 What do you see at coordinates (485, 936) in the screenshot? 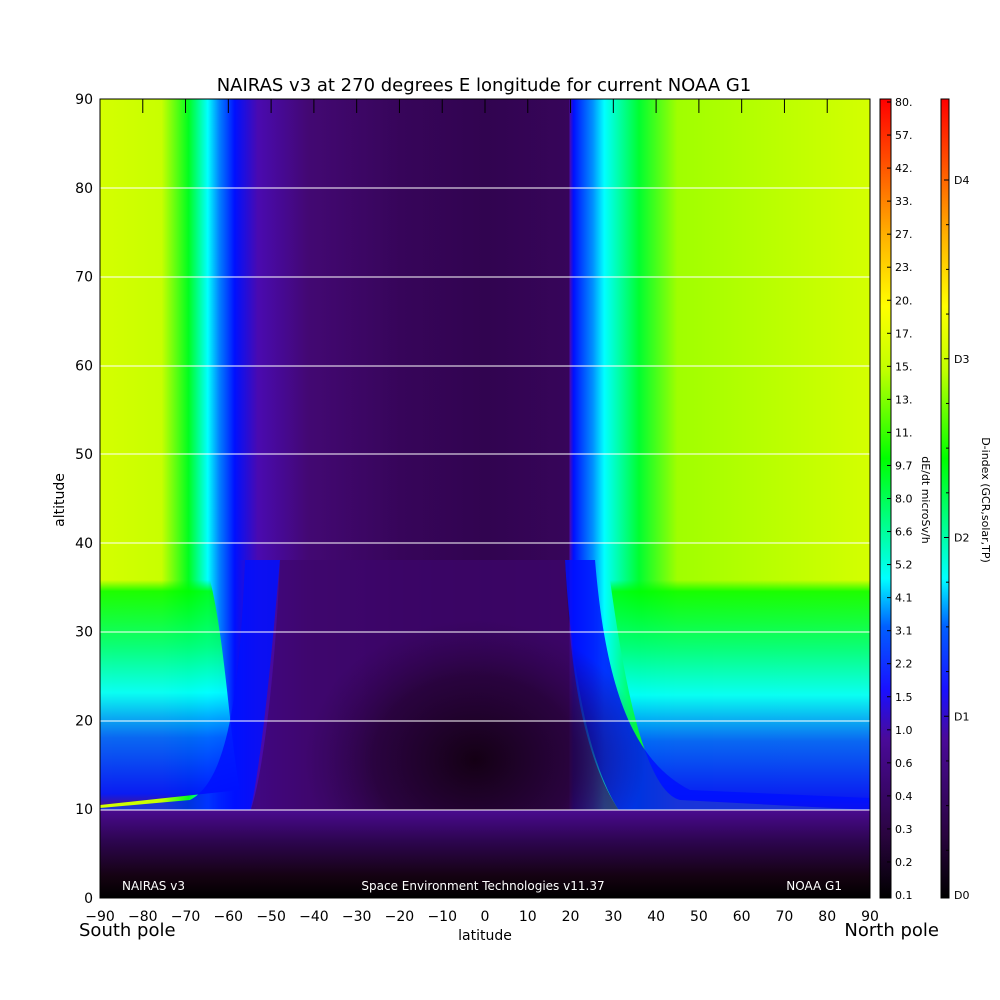
I see `x-axis-label: latitude` at bounding box center [485, 936].